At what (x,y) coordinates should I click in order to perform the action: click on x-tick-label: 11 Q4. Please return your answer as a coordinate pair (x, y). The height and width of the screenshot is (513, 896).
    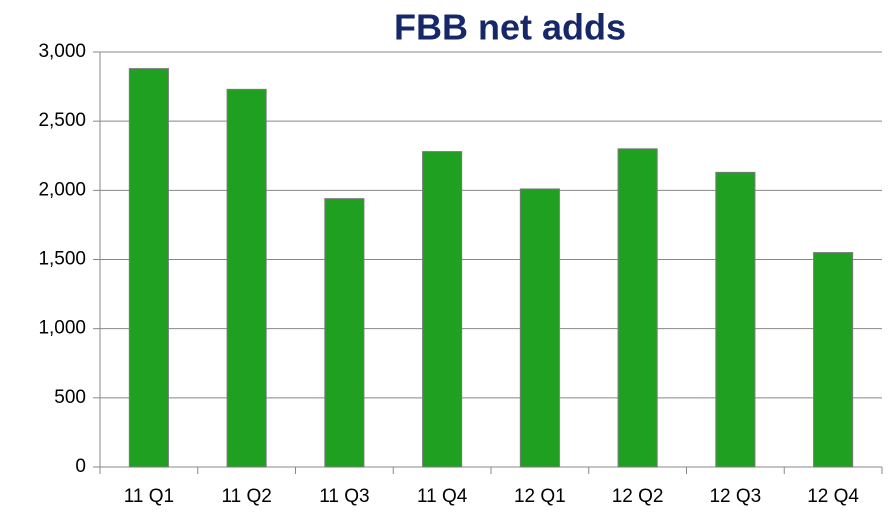
    Looking at the image, I should click on (442, 496).